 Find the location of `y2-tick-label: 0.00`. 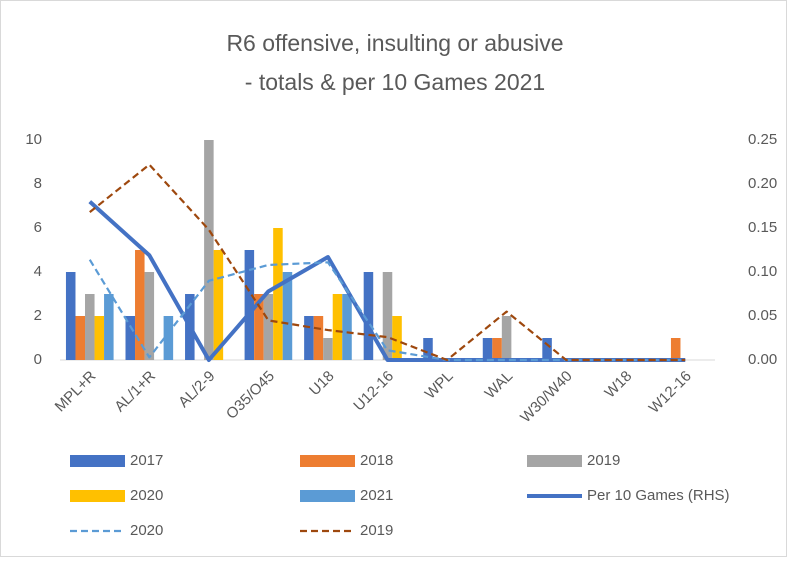

y2-tick-label: 0.00 is located at coordinates (762, 359).